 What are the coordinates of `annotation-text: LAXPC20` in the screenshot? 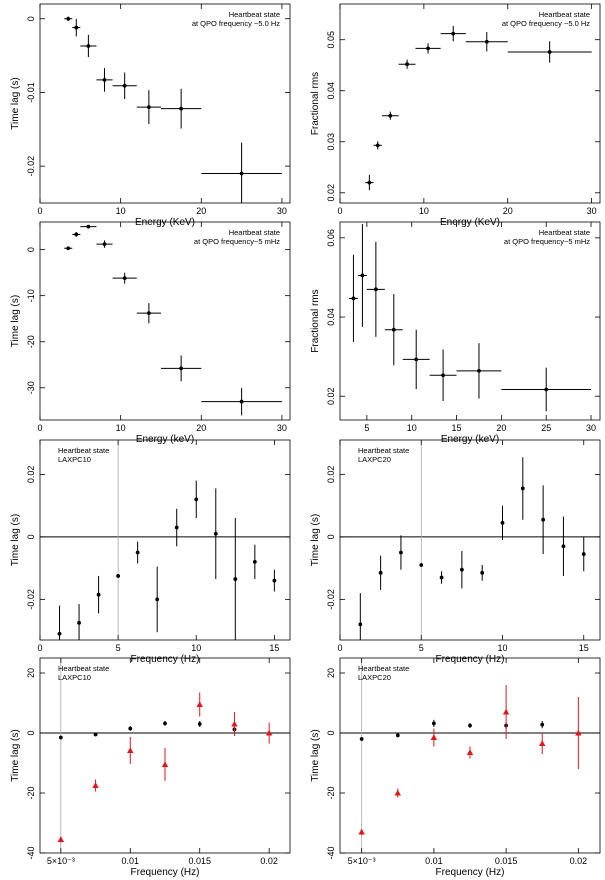 It's located at (374, 677).